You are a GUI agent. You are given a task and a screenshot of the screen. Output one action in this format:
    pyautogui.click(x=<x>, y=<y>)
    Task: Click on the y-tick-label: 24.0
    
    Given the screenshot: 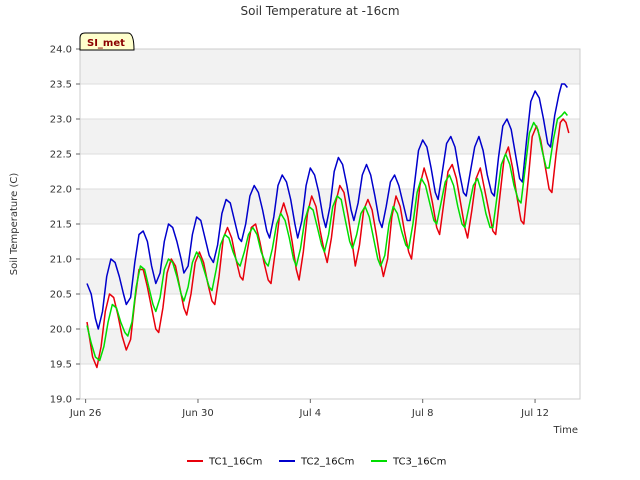 What is the action you would take?
    pyautogui.click(x=61, y=50)
    